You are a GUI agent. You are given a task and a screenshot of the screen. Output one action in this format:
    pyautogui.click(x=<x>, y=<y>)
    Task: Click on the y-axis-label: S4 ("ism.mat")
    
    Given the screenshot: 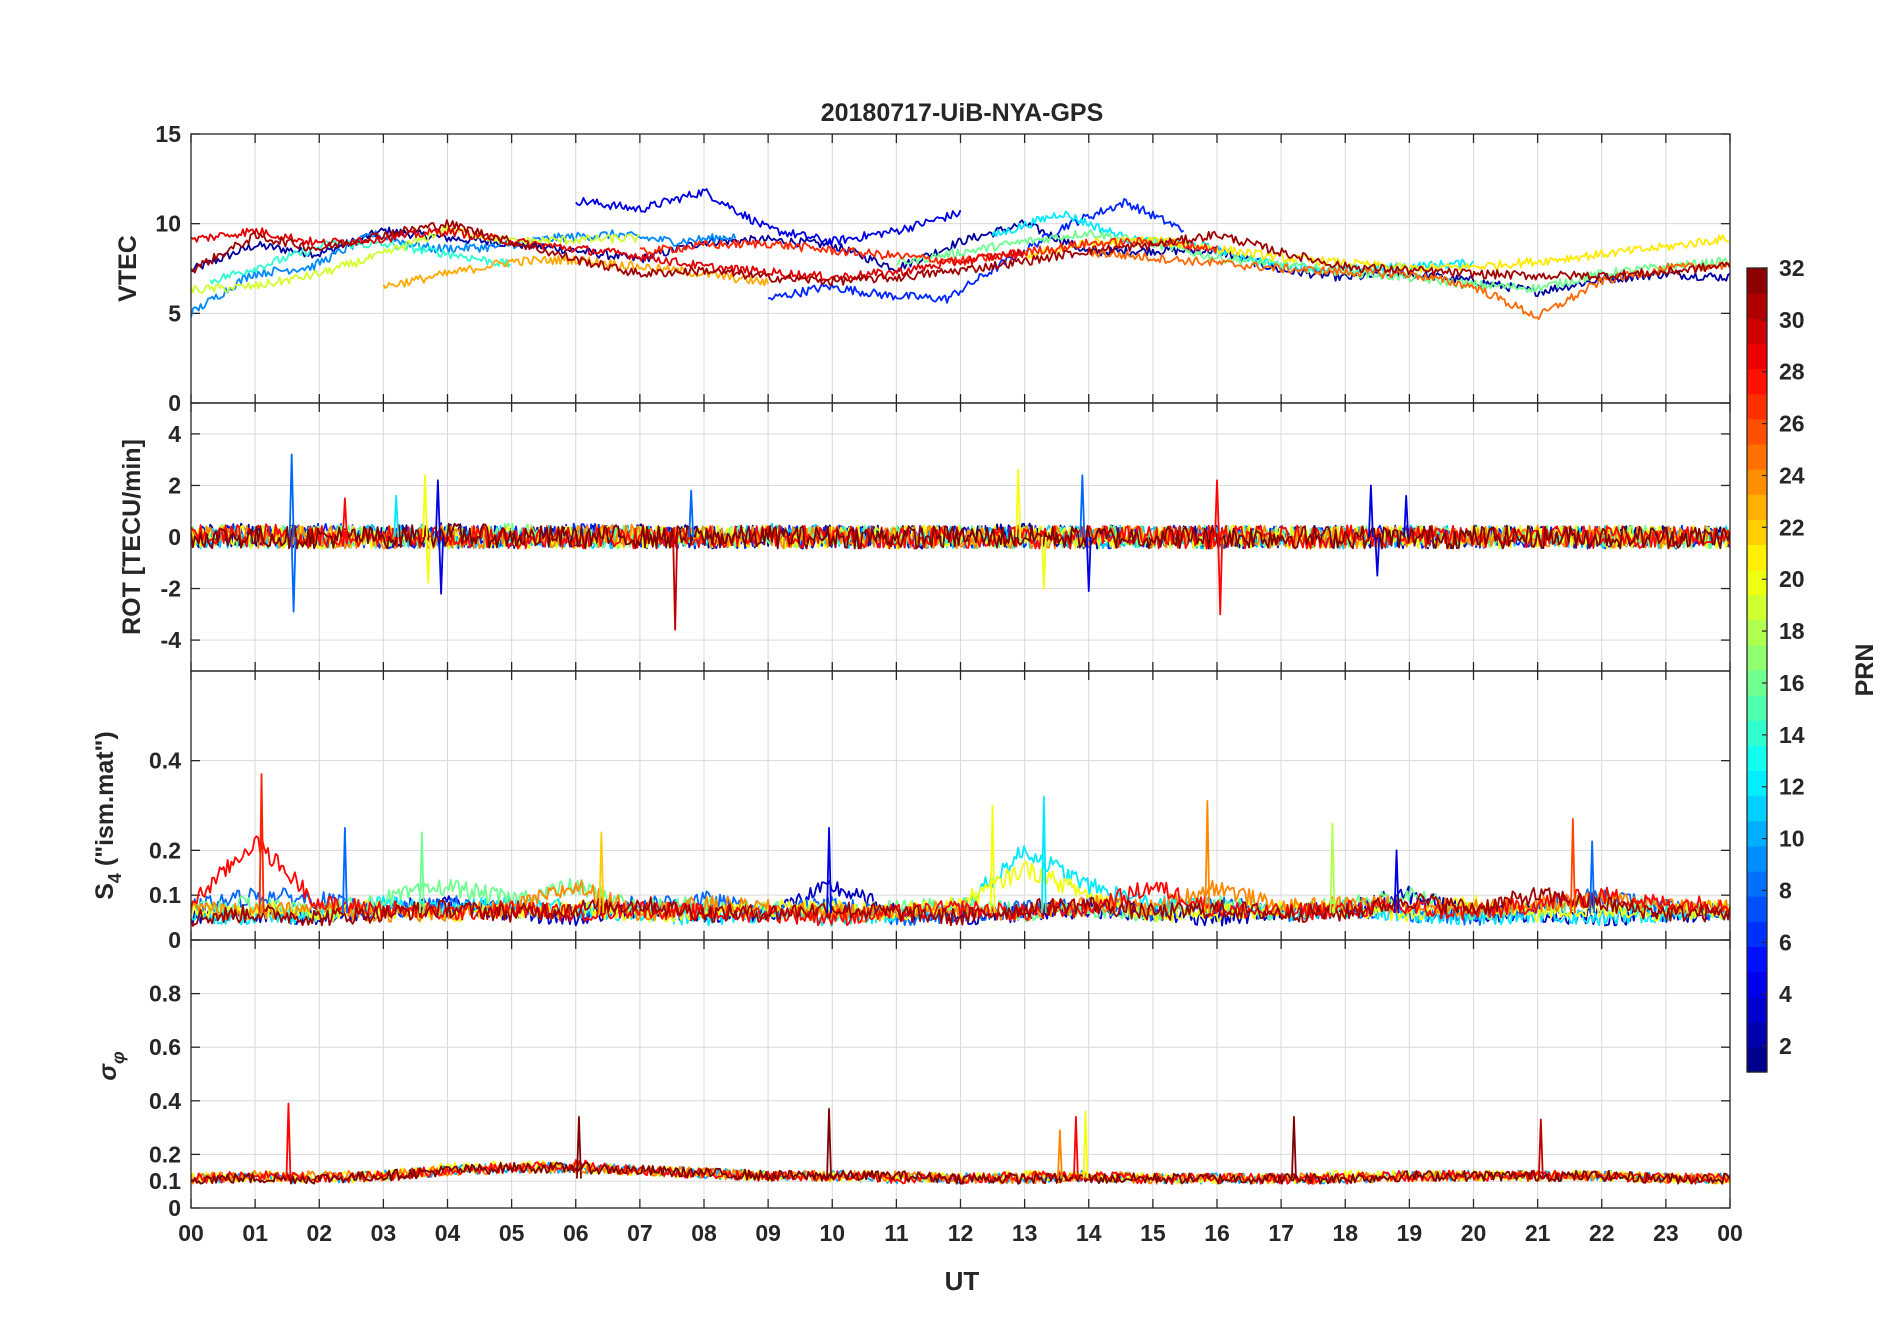 What is the action you would take?
    pyautogui.click(x=108, y=815)
    